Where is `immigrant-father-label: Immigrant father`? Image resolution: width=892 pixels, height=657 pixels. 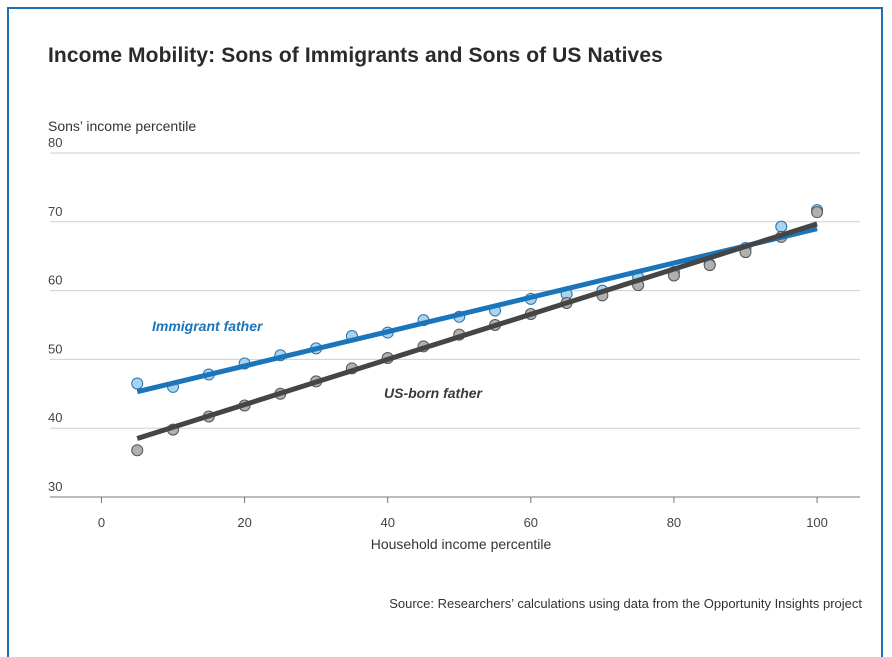
immigrant-father-label: Immigrant father is located at coordinates (208, 326).